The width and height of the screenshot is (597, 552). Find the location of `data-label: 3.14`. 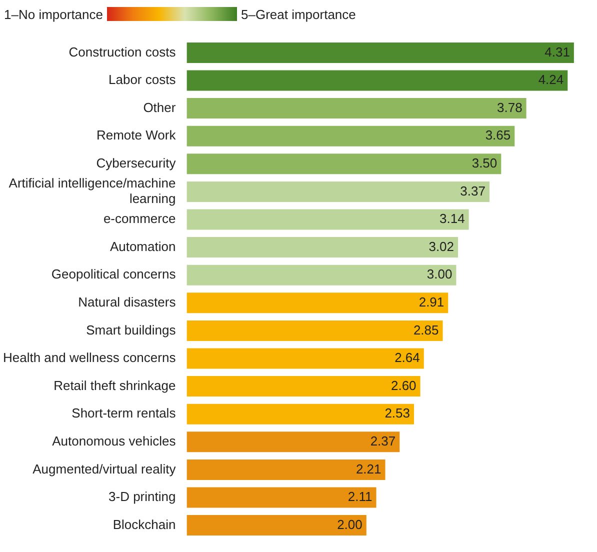

data-label: 3.14 is located at coordinates (452, 218).